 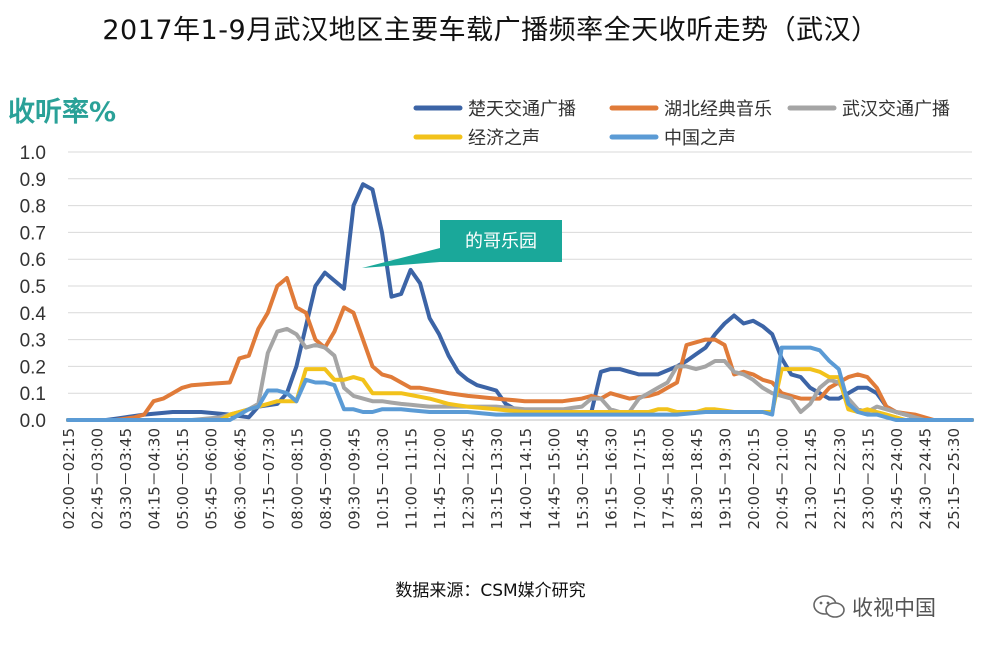 What do you see at coordinates (522, 109) in the screenshot?
I see `legend-label: 楚天交通广播` at bounding box center [522, 109].